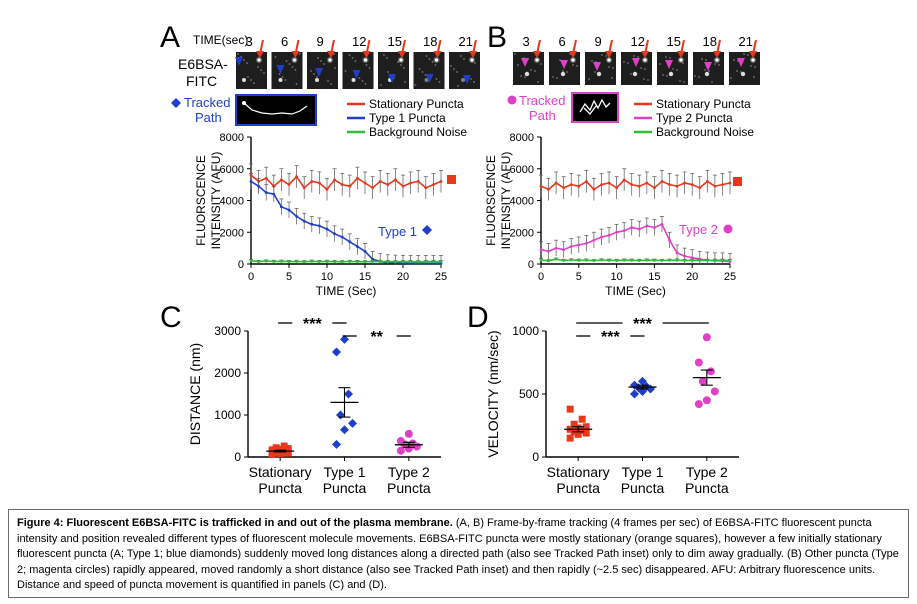 The height and width of the screenshot is (604, 917). I want to click on blue-diamond-icon, so click(427, 230).